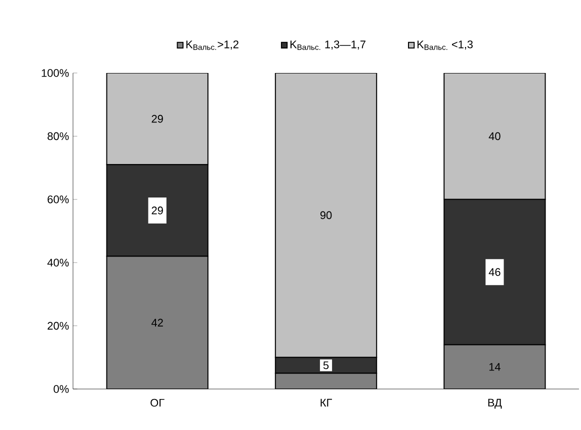 Image resolution: width=581 pixels, height=430 pixels. I want to click on y-tick-label: 60%, so click(58, 199).